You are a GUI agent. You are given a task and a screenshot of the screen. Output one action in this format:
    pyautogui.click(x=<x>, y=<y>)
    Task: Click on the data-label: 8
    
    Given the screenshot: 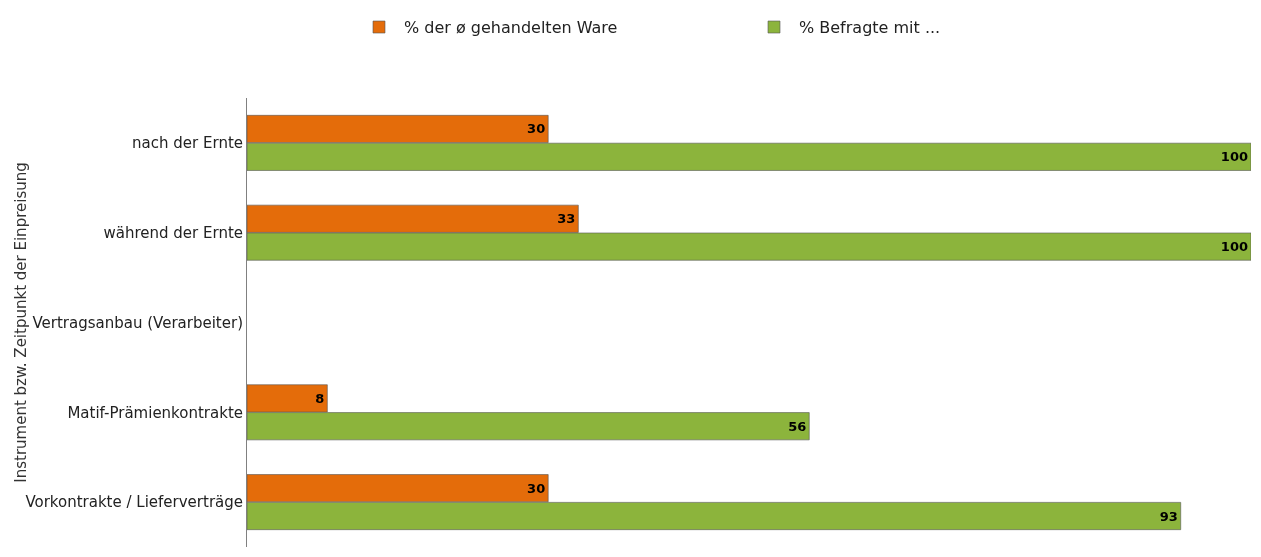 What is the action you would take?
    pyautogui.click(x=320, y=398)
    